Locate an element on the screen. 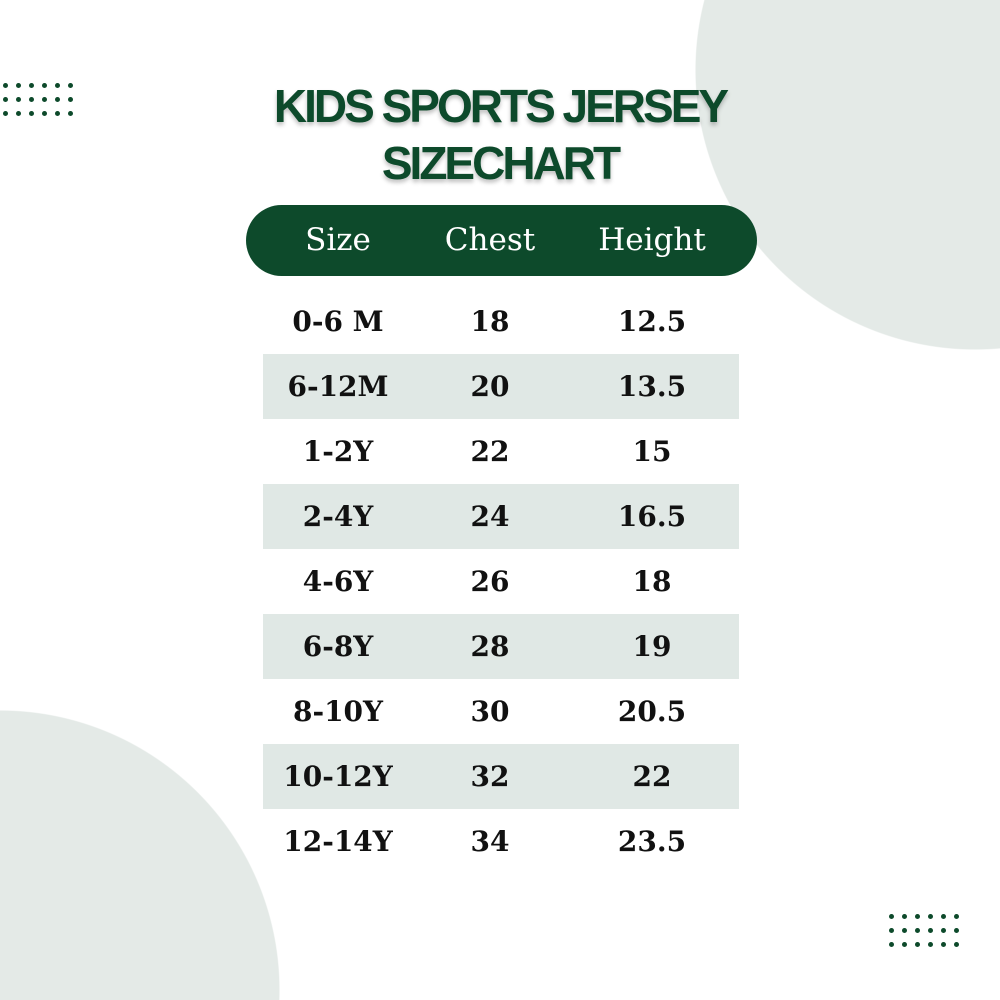  table-row: 12-14Y 34 23.5 is located at coordinates (501, 841).